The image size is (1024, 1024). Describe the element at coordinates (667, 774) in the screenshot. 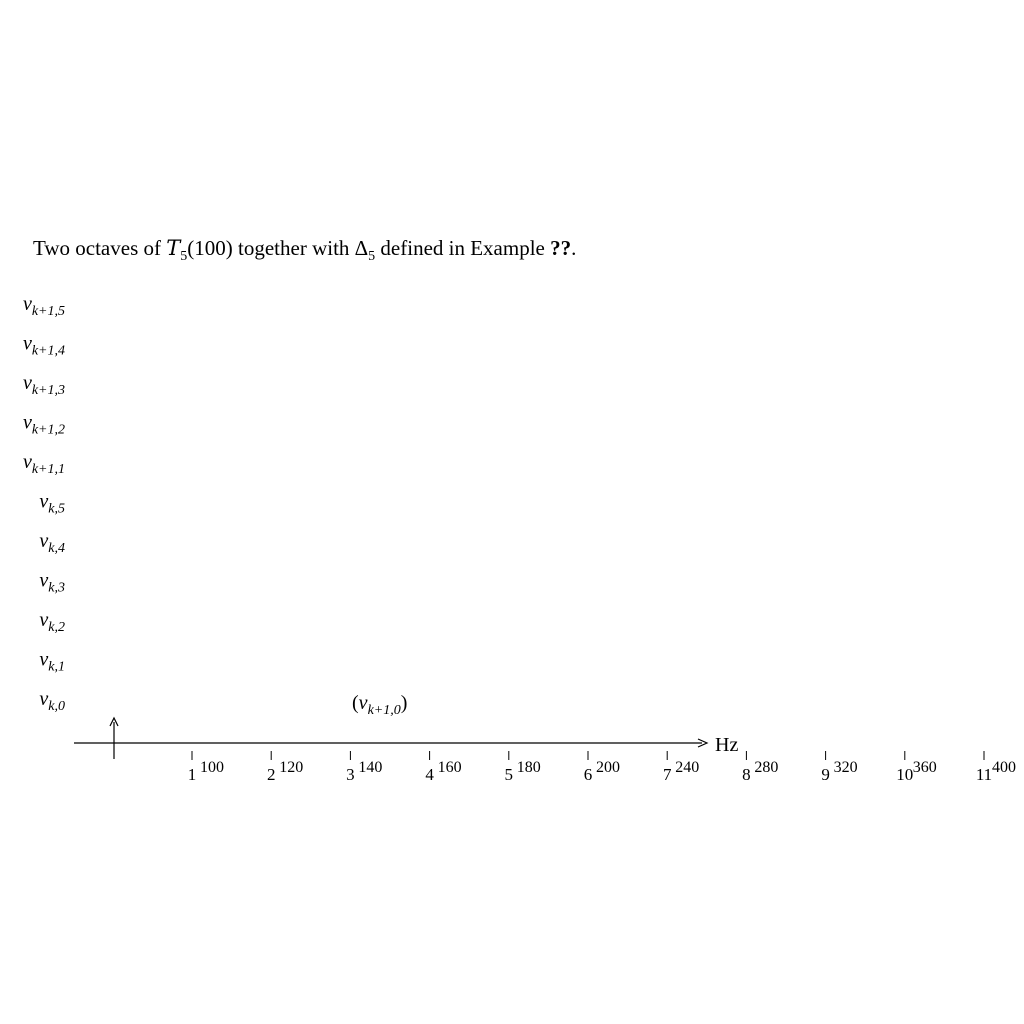

I see `tick-index-label: 7` at that location.